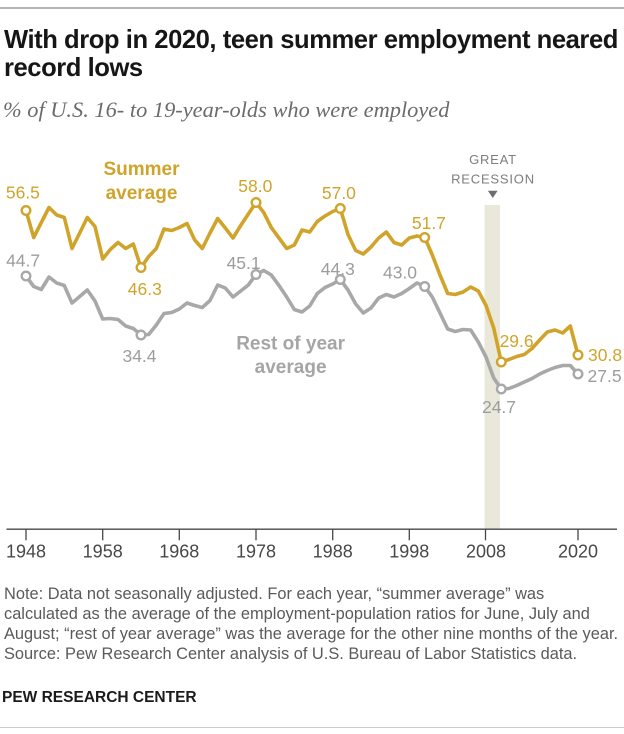 Image resolution: width=624 pixels, height=734 pixels. What do you see at coordinates (23, 192) in the screenshot?
I see `svg-text: 56.5` at bounding box center [23, 192].